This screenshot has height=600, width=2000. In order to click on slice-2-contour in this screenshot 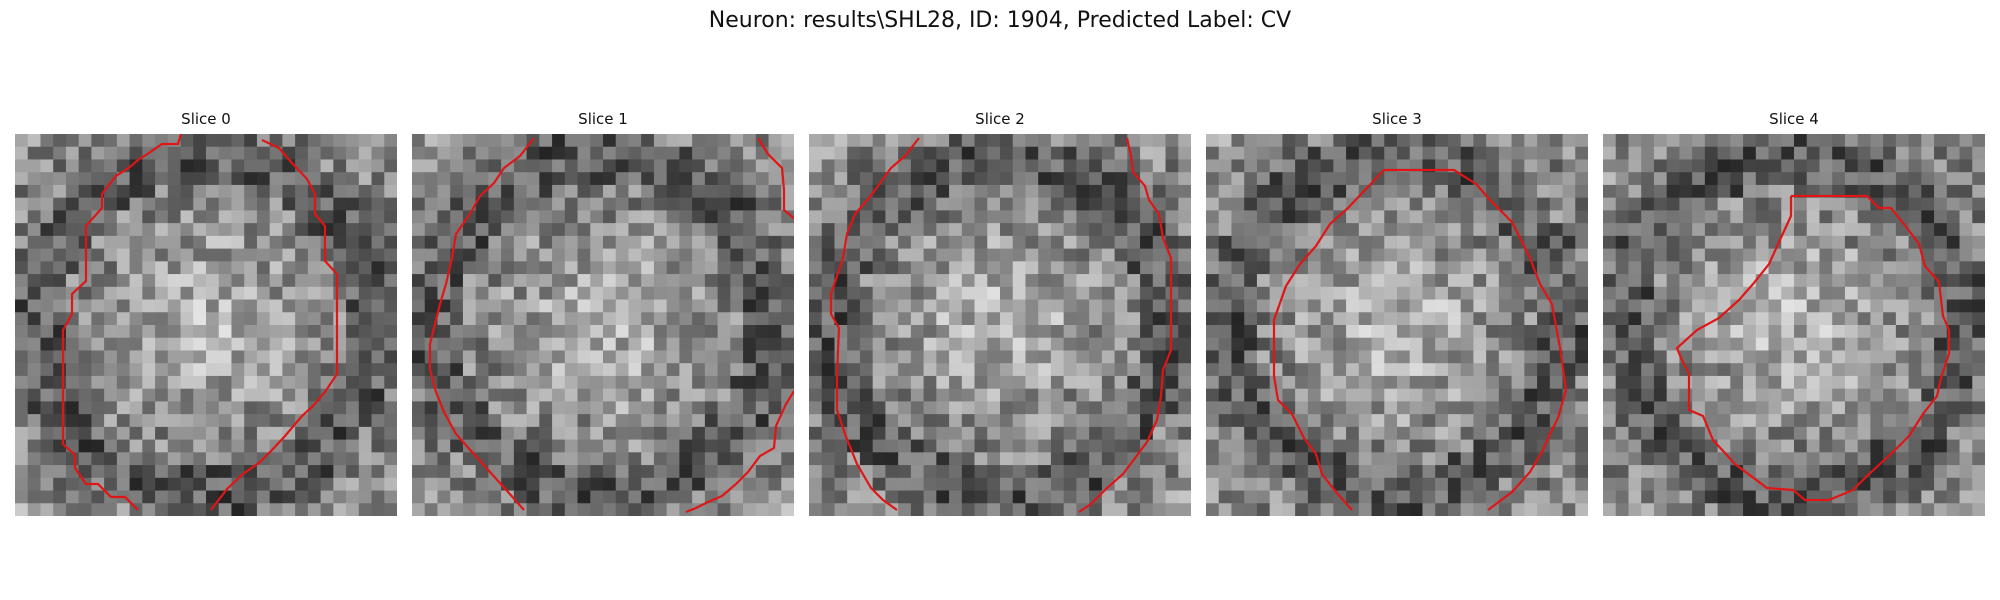, I will do `click(874, 324)`.